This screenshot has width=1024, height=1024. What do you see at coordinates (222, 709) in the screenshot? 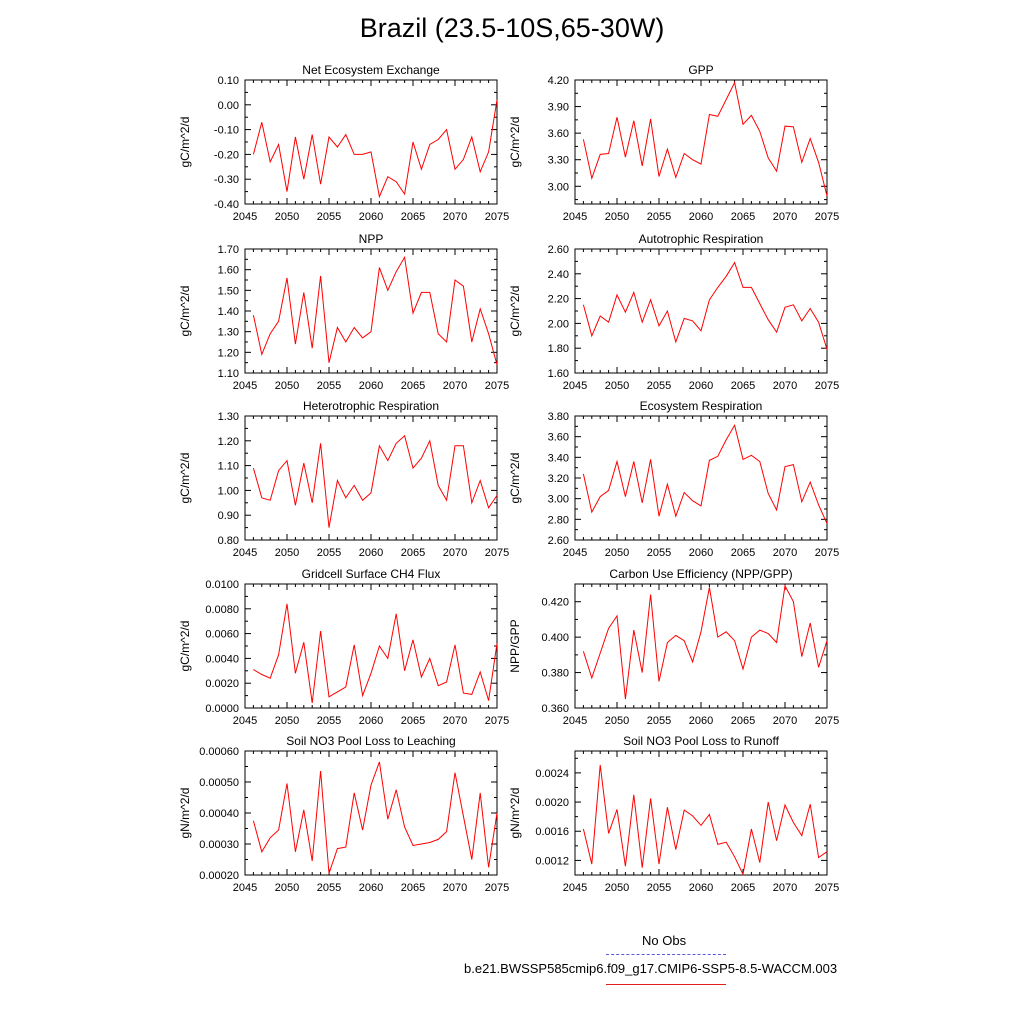
I see `y-tick-label: 0.0000` at bounding box center [222, 709].